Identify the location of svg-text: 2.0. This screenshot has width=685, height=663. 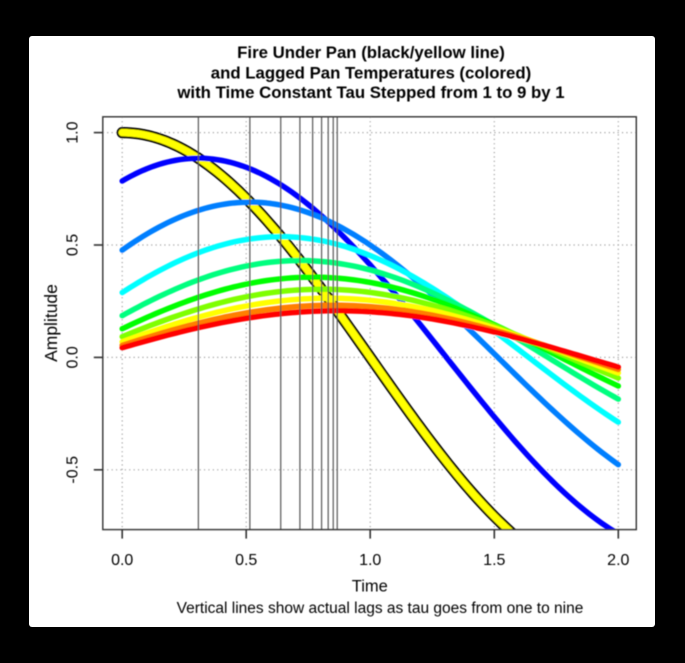
(618, 560).